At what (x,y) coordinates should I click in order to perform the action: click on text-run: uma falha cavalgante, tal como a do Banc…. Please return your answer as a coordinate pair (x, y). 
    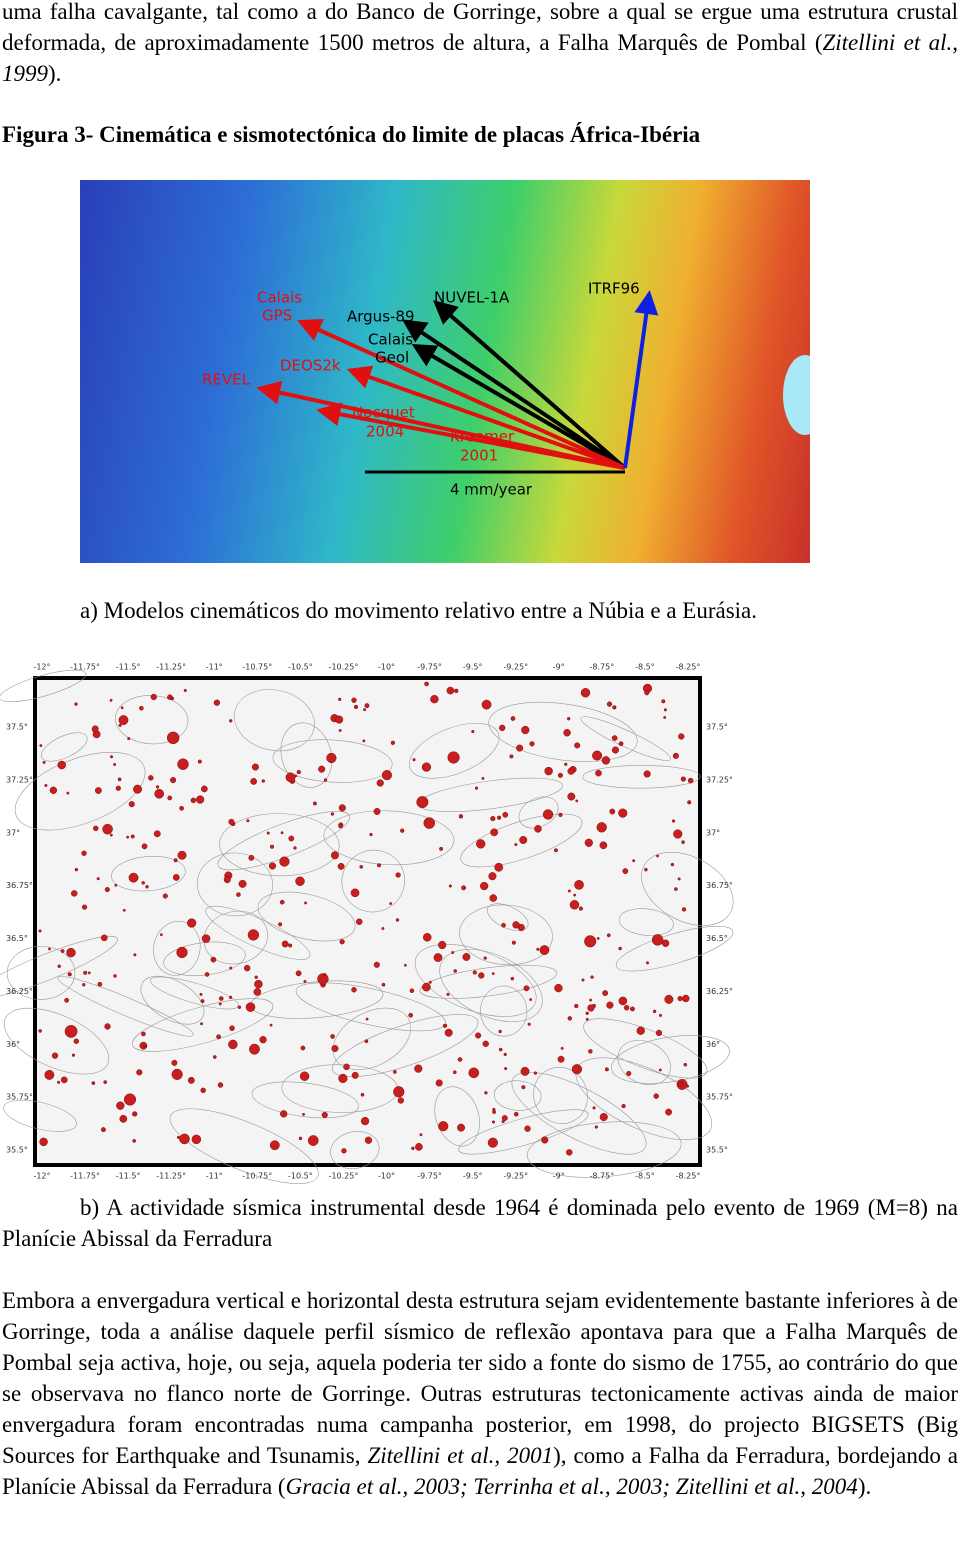
    Looking at the image, I should click on (480, 27).